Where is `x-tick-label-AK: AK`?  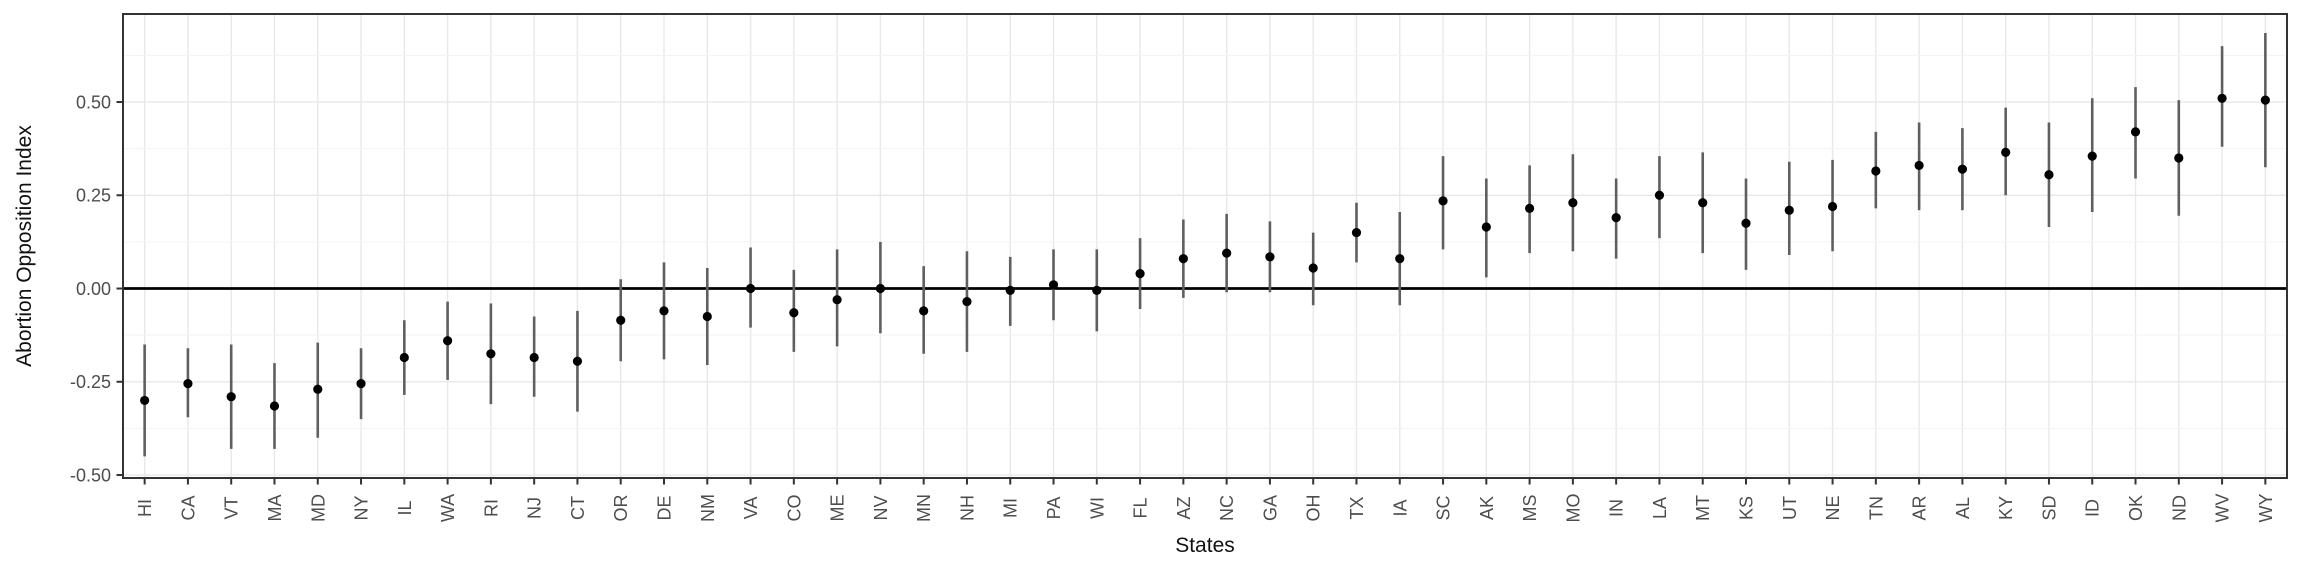 x-tick-label-AK: AK is located at coordinates (1487, 508).